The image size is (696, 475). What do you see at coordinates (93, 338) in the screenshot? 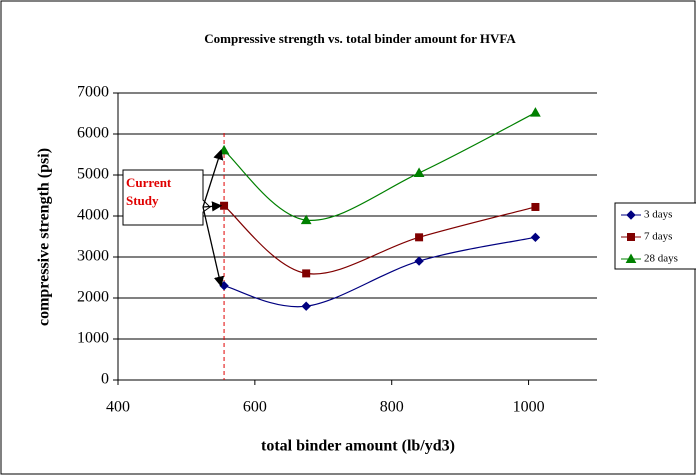
I see `y-tick-label: 1000` at bounding box center [93, 338].